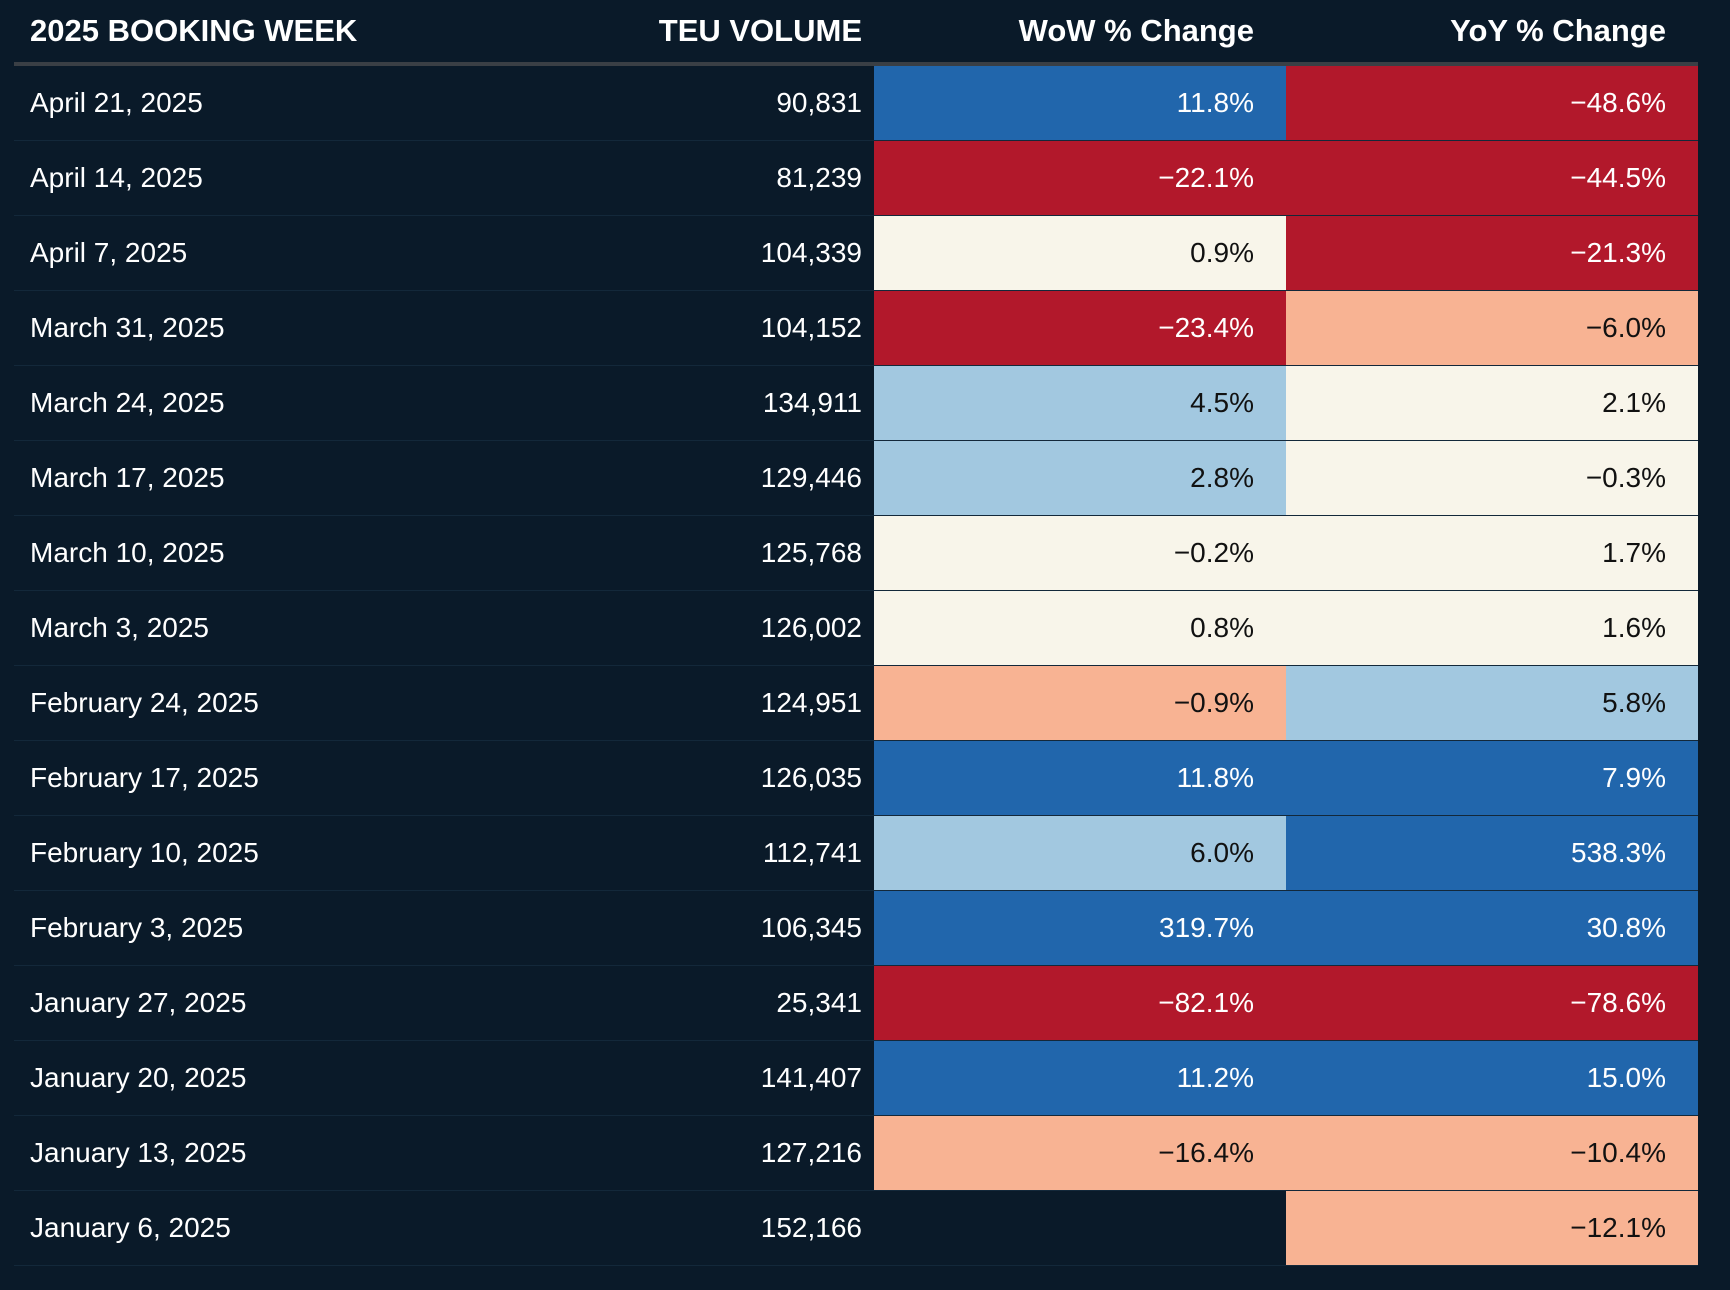 This screenshot has width=1730, height=1290. I want to click on week-cell: January 20, 2025, so click(138, 1077).